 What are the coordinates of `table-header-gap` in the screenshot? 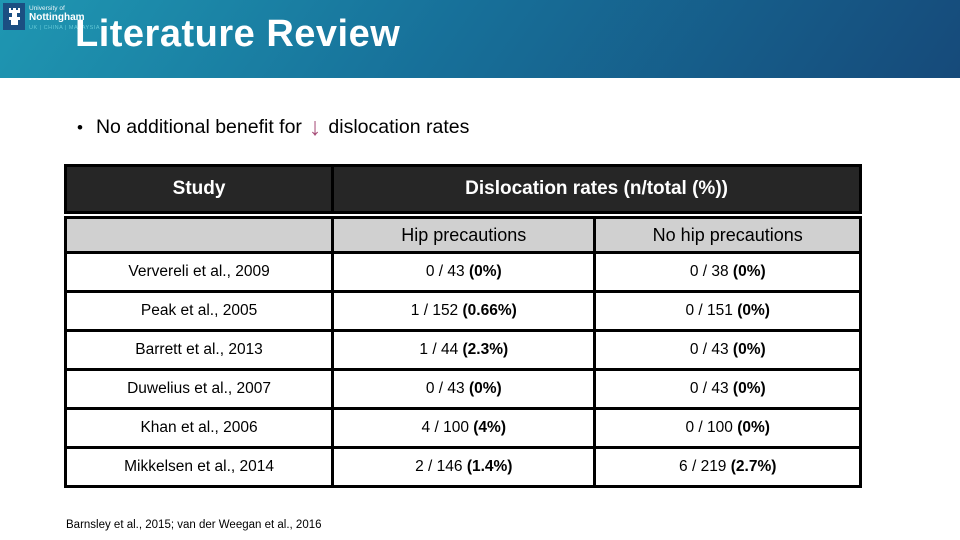 It's located at (463, 215).